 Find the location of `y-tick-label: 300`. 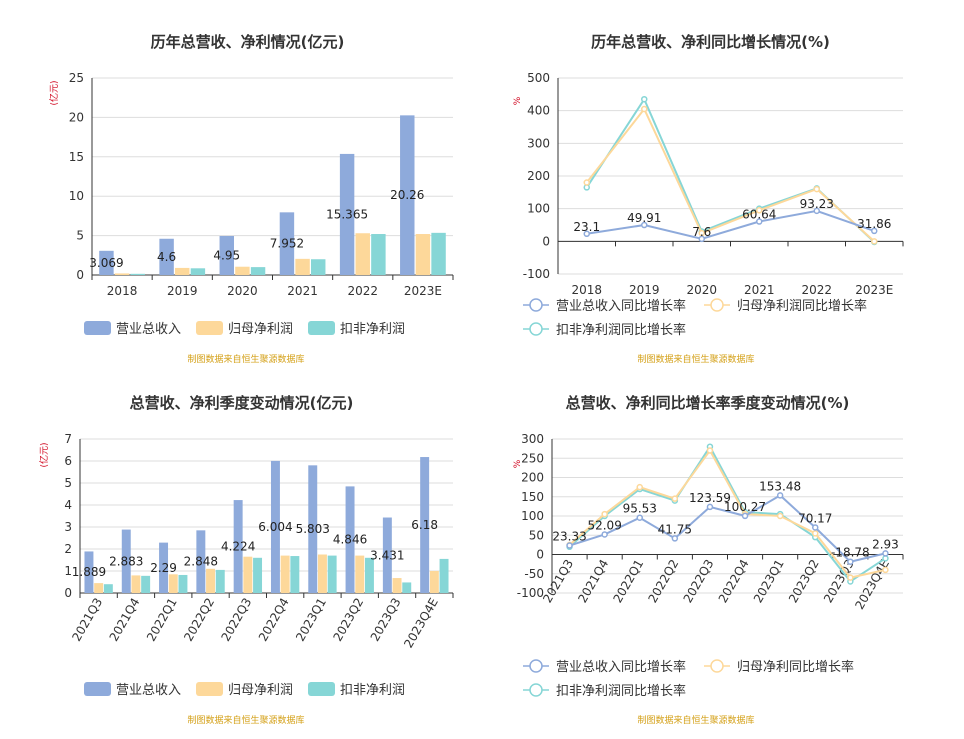

y-tick-label: 300 is located at coordinates (538, 143).